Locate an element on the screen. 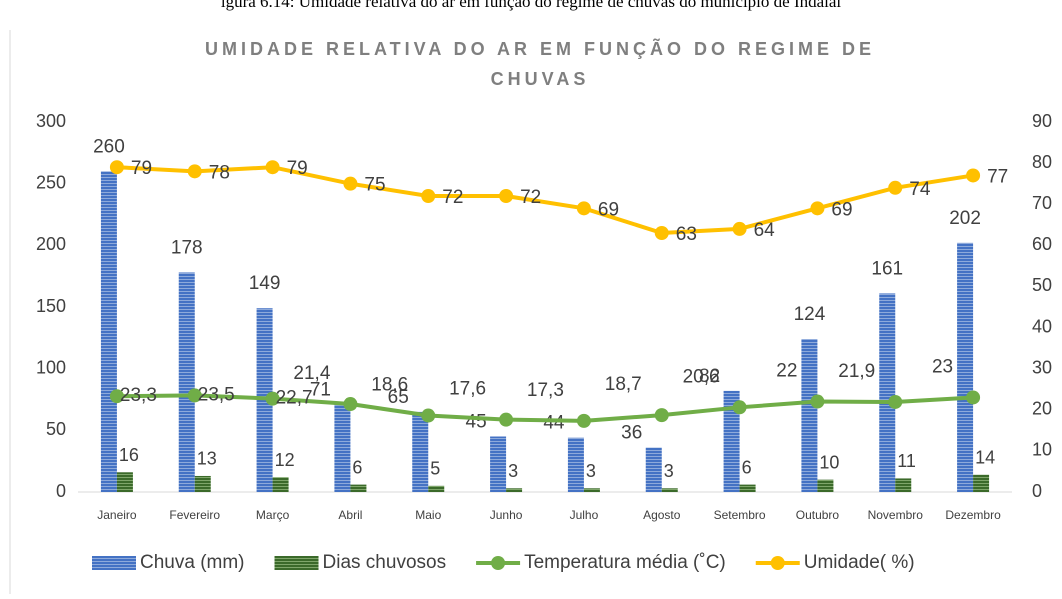 The image size is (1062, 599). y-tick-label: 200 is located at coordinates (51, 244).